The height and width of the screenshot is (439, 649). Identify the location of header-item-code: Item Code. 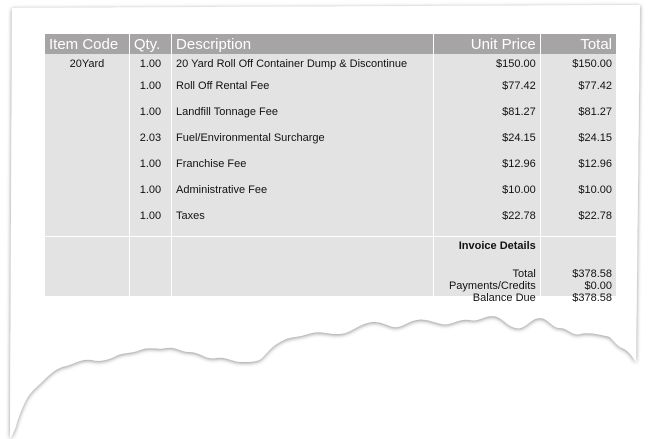
(87, 44).